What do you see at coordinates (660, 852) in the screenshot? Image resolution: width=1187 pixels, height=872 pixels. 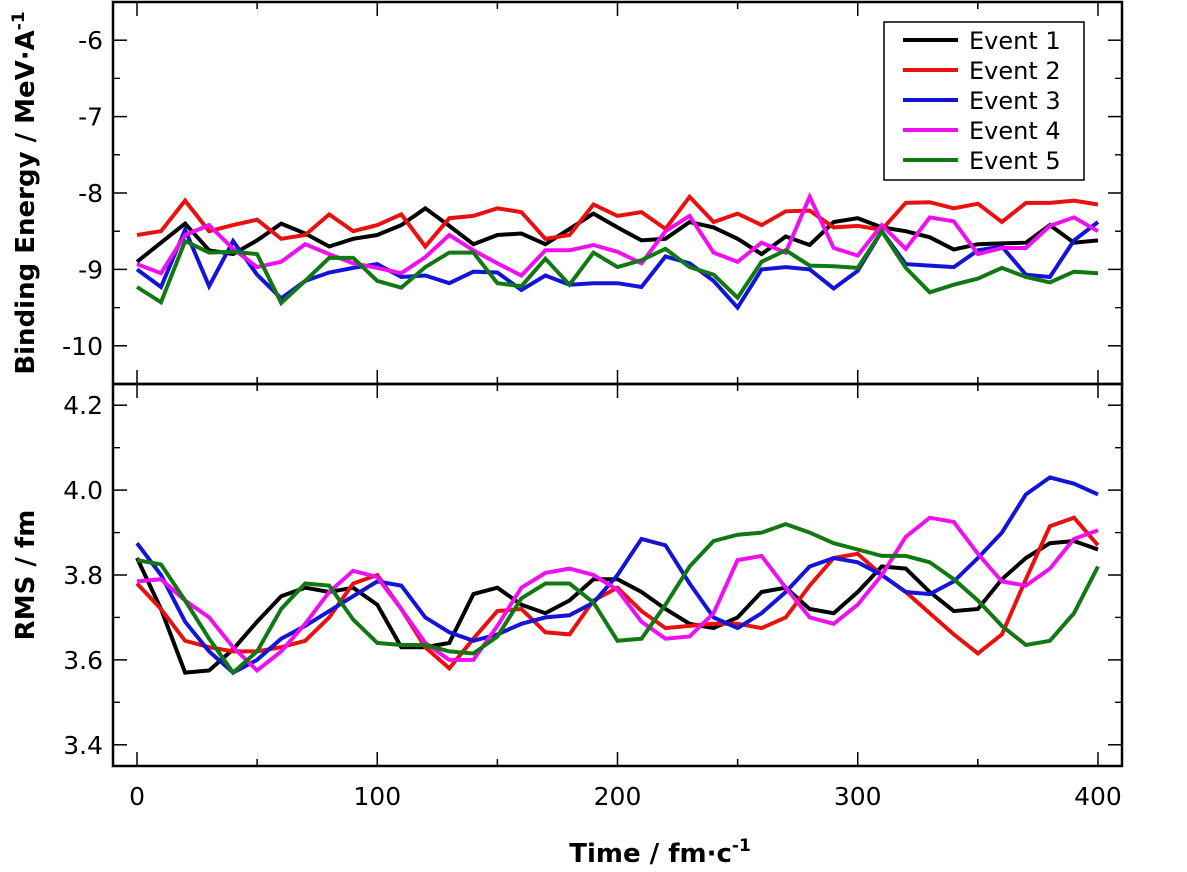 I see `x-title: Time / fm·c-1` at bounding box center [660, 852].